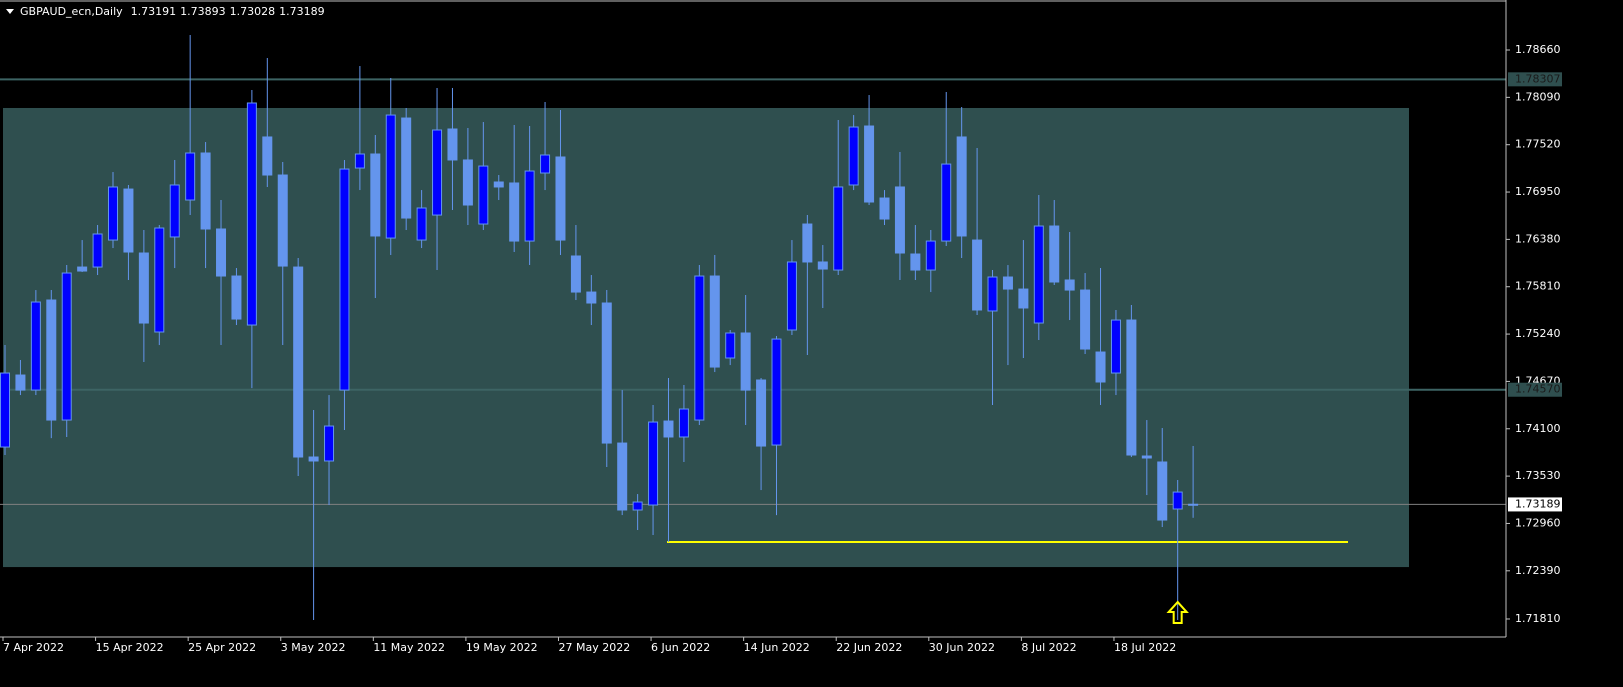  Describe the element at coordinates (33, 647) in the screenshot. I see `x-tick-label: 7 Apr 2022` at that location.